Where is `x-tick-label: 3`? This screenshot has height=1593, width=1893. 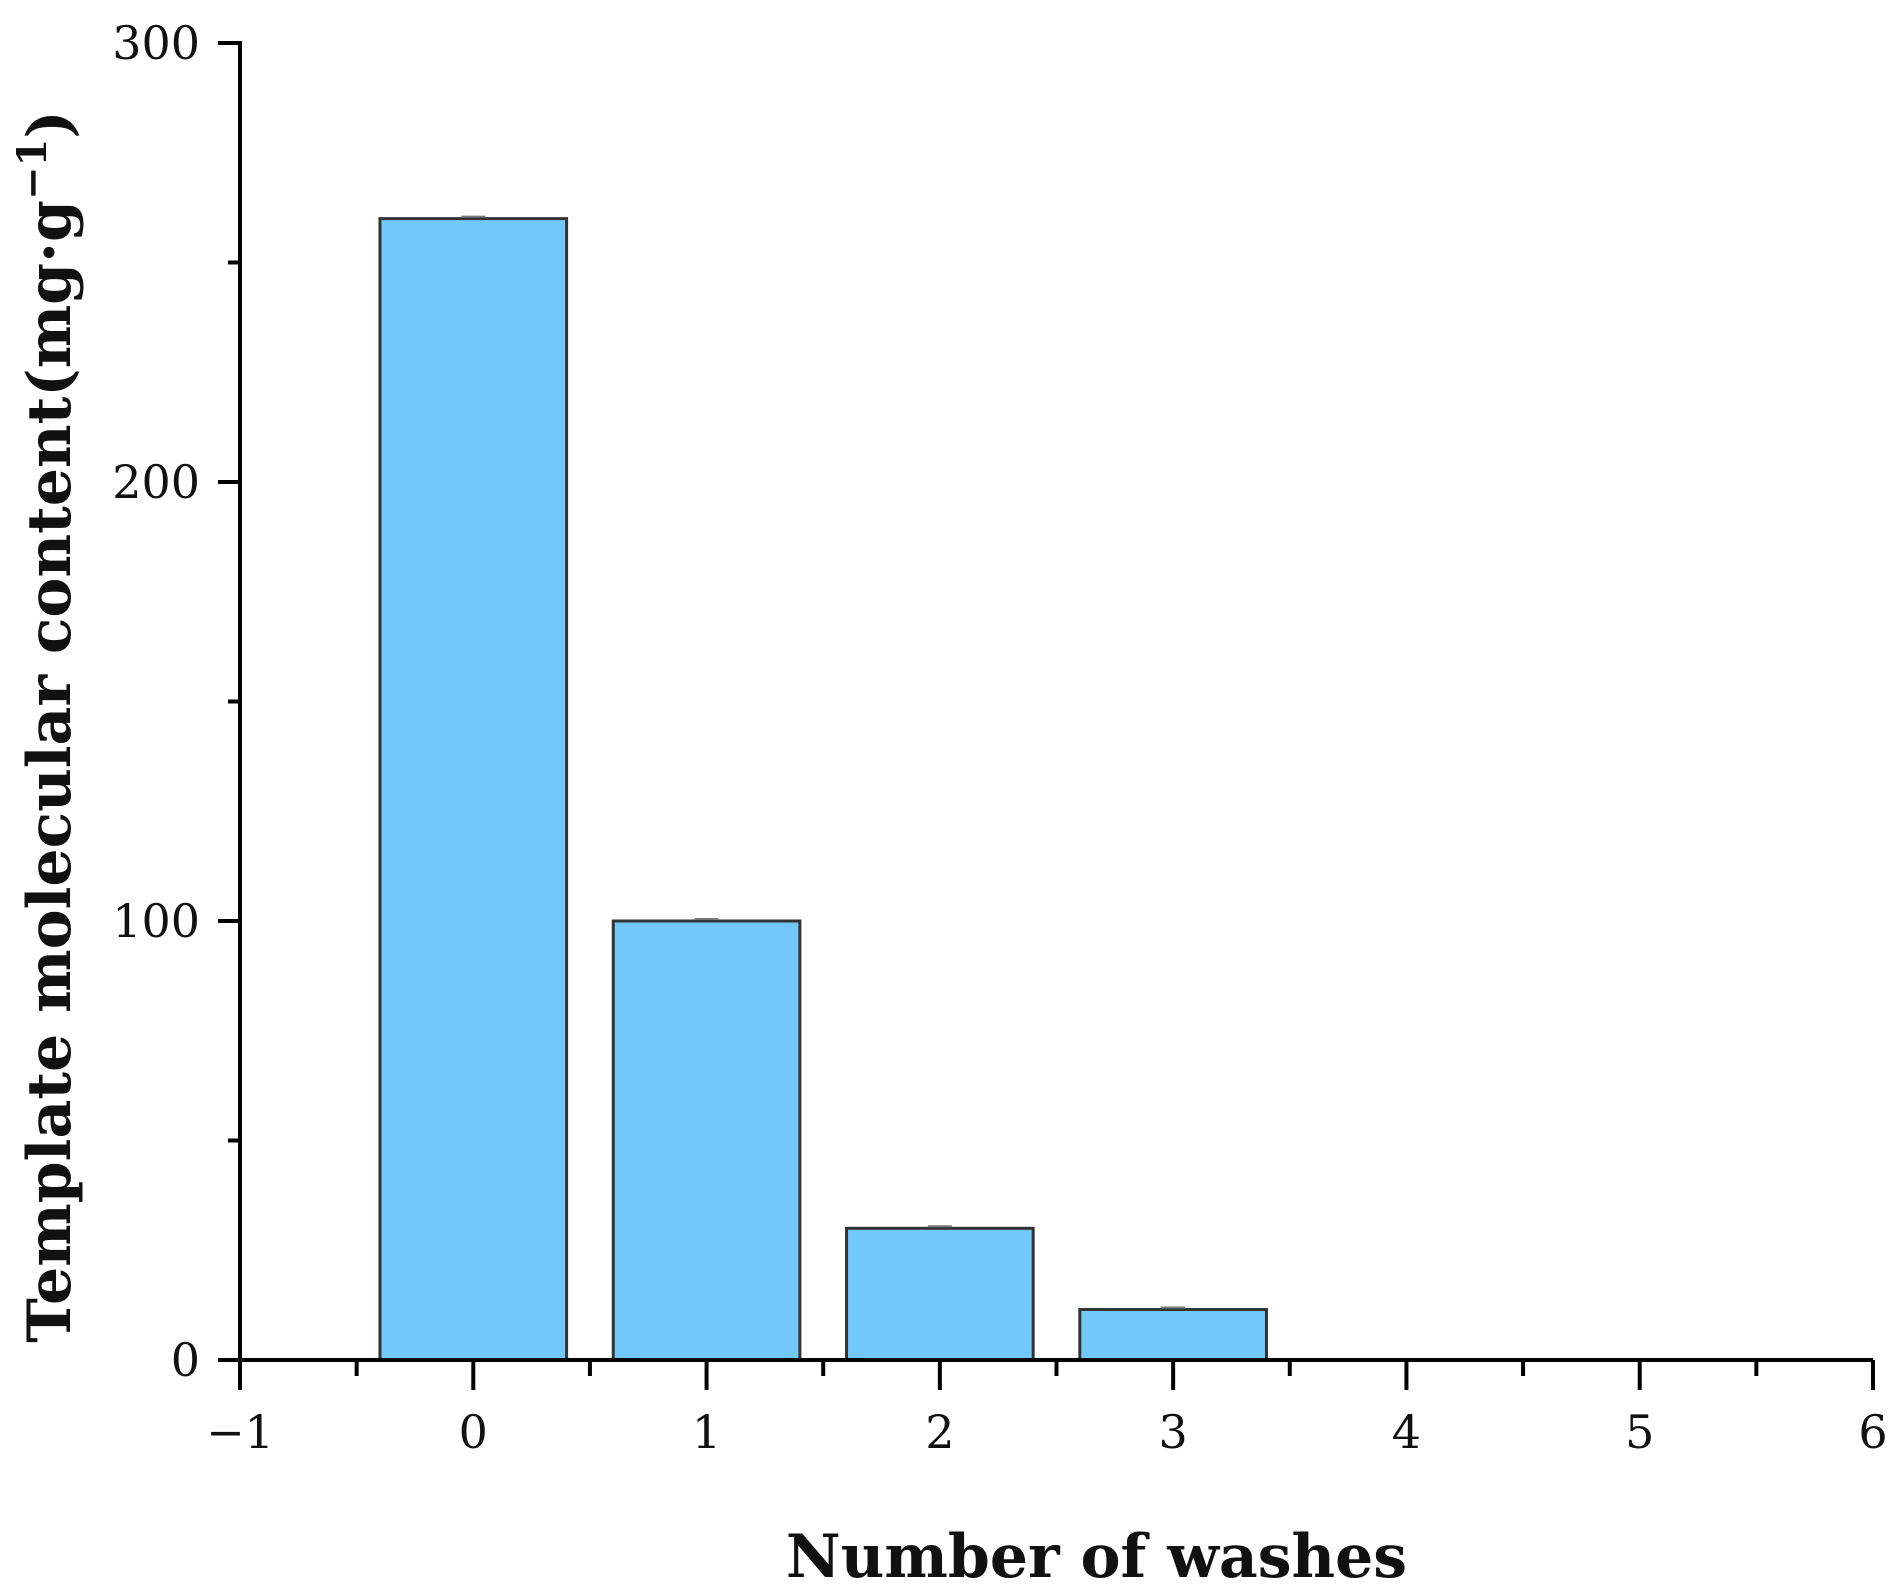
x-tick-label: 3 is located at coordinates (1173, 1432).